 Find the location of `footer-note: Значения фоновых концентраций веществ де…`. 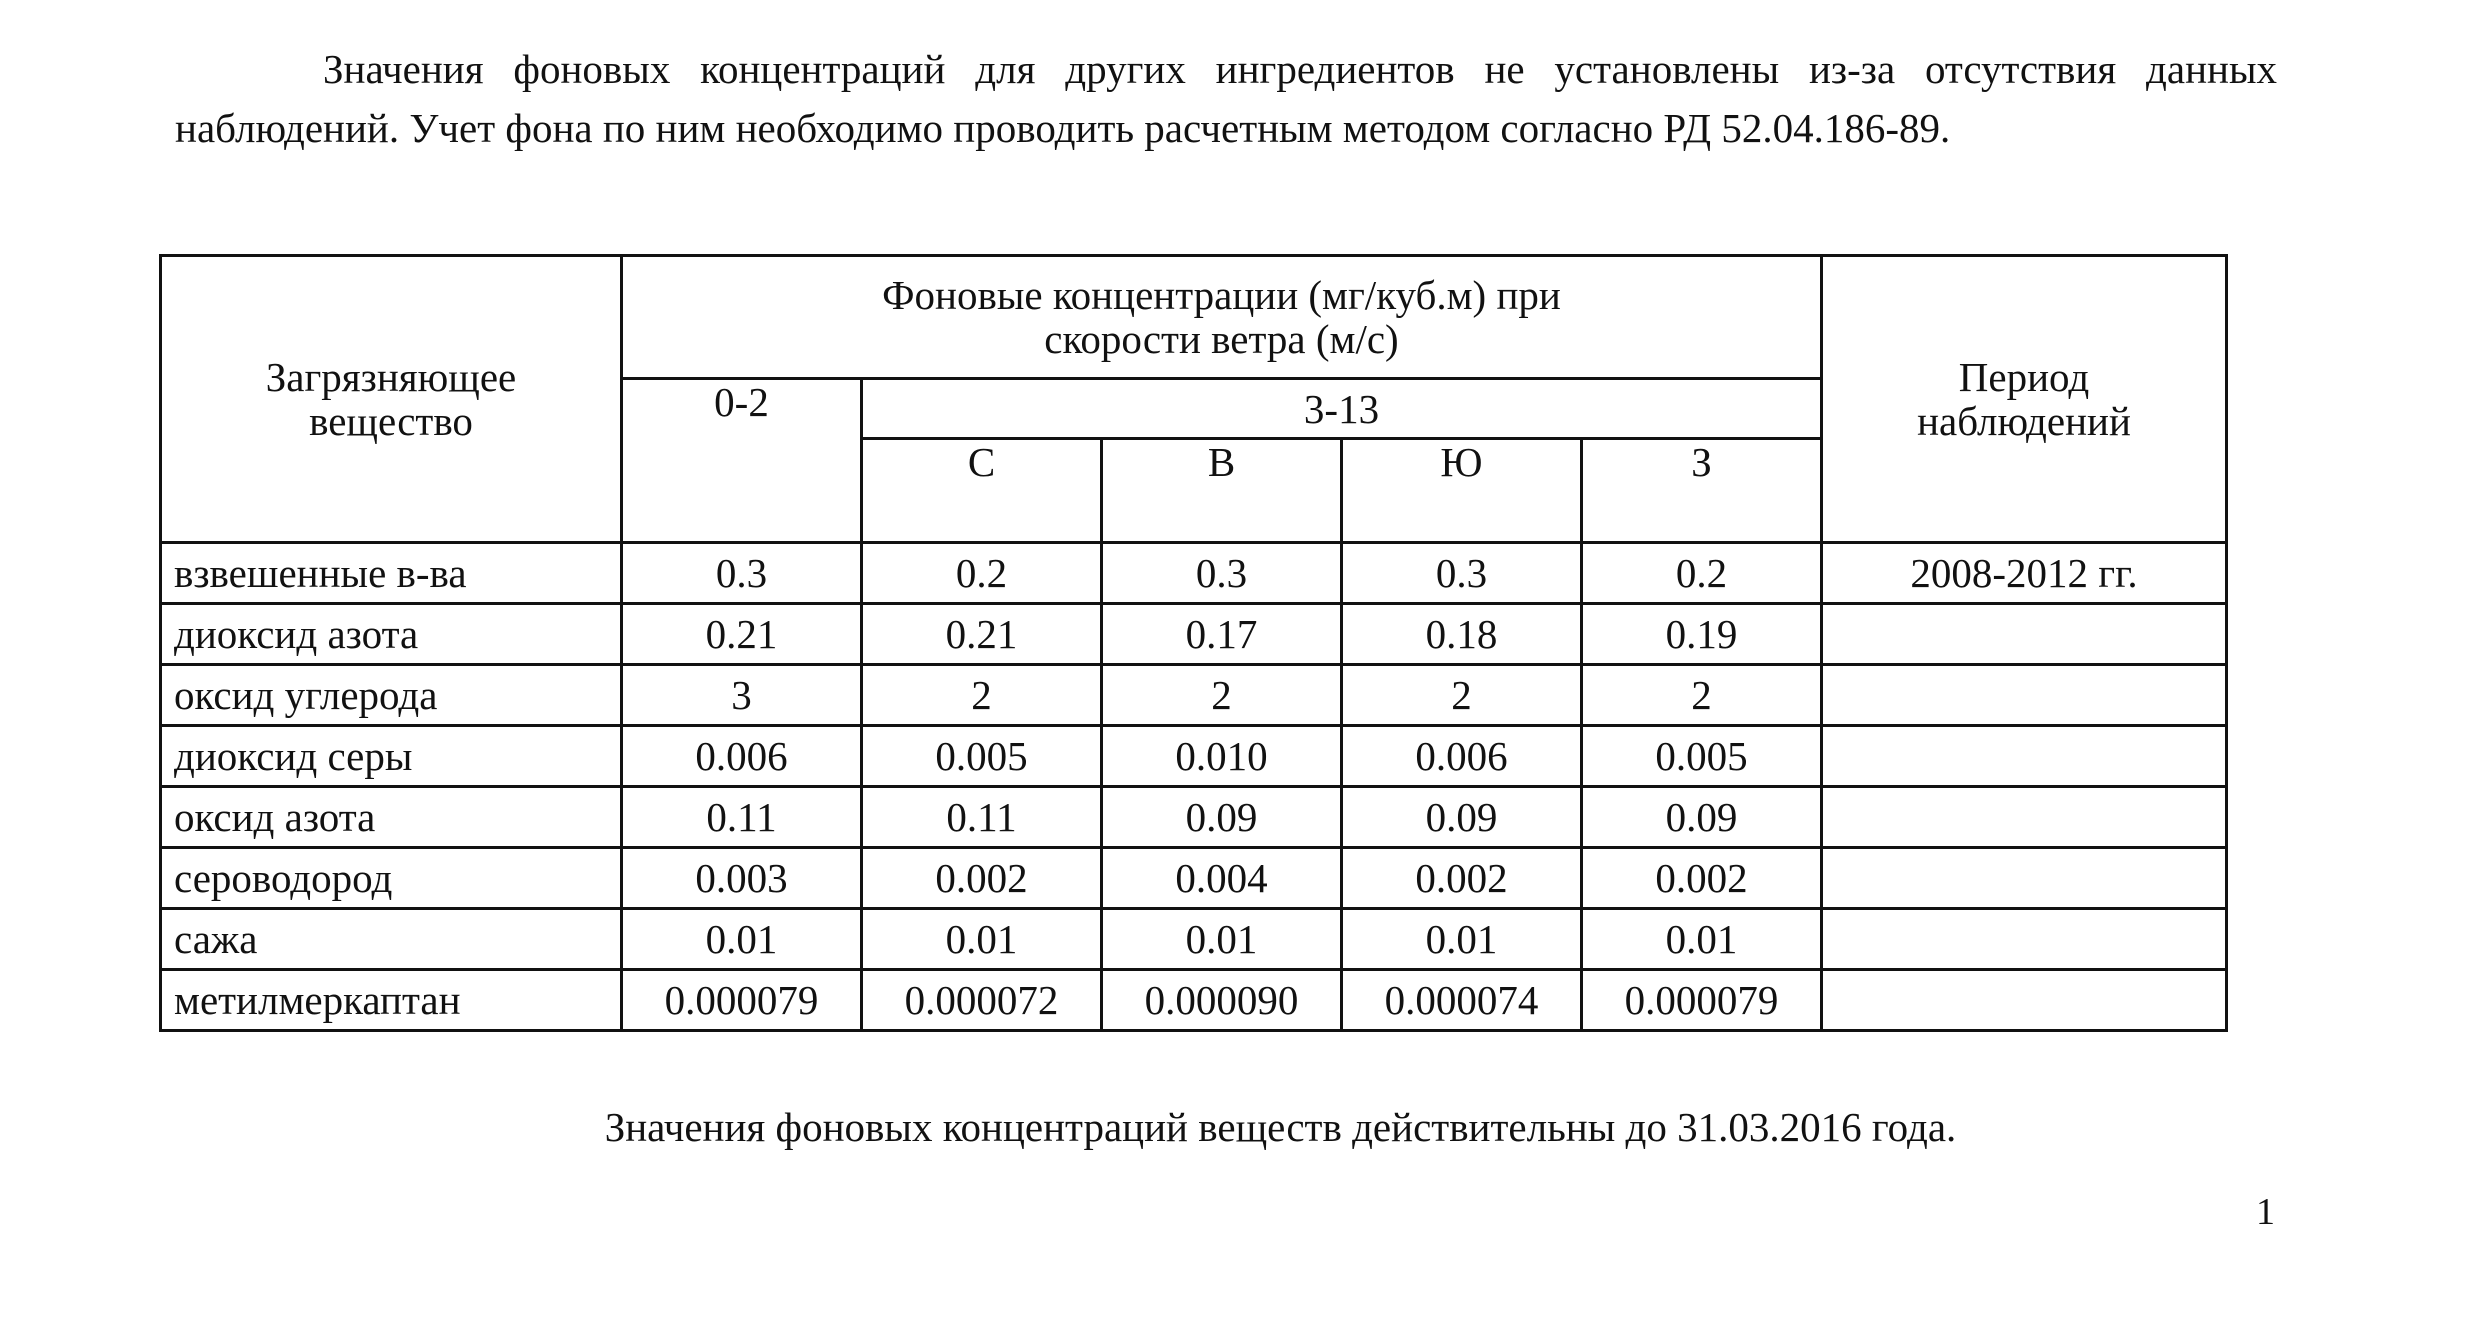

footer-note: Значения фоновых концентраций веществ де… is located at coordinates (1280, 1127).